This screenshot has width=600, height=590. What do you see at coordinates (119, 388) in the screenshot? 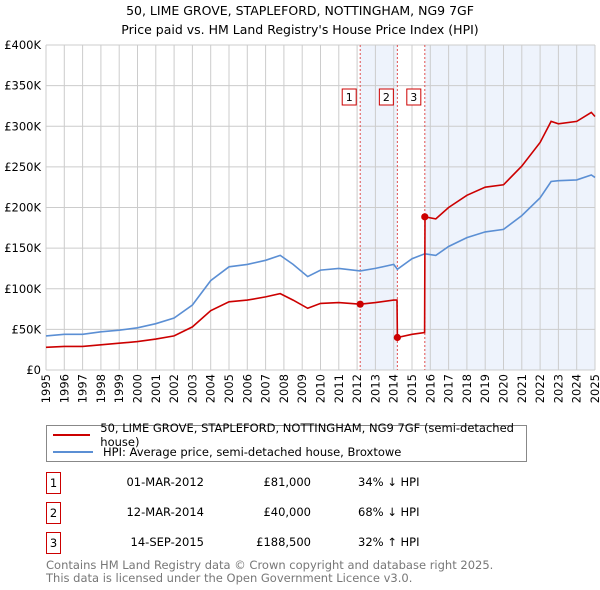
I see `x-tick-label: 1999` at bounding box center [119, 388].